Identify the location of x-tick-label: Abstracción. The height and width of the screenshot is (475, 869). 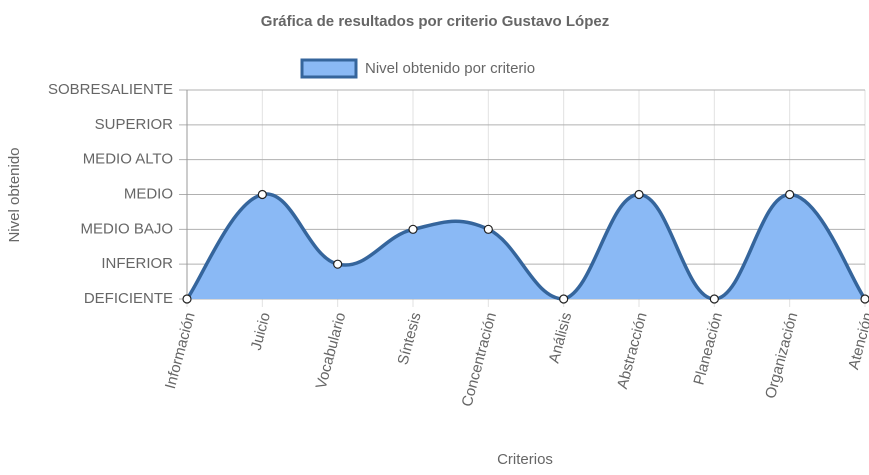
(632, 351).